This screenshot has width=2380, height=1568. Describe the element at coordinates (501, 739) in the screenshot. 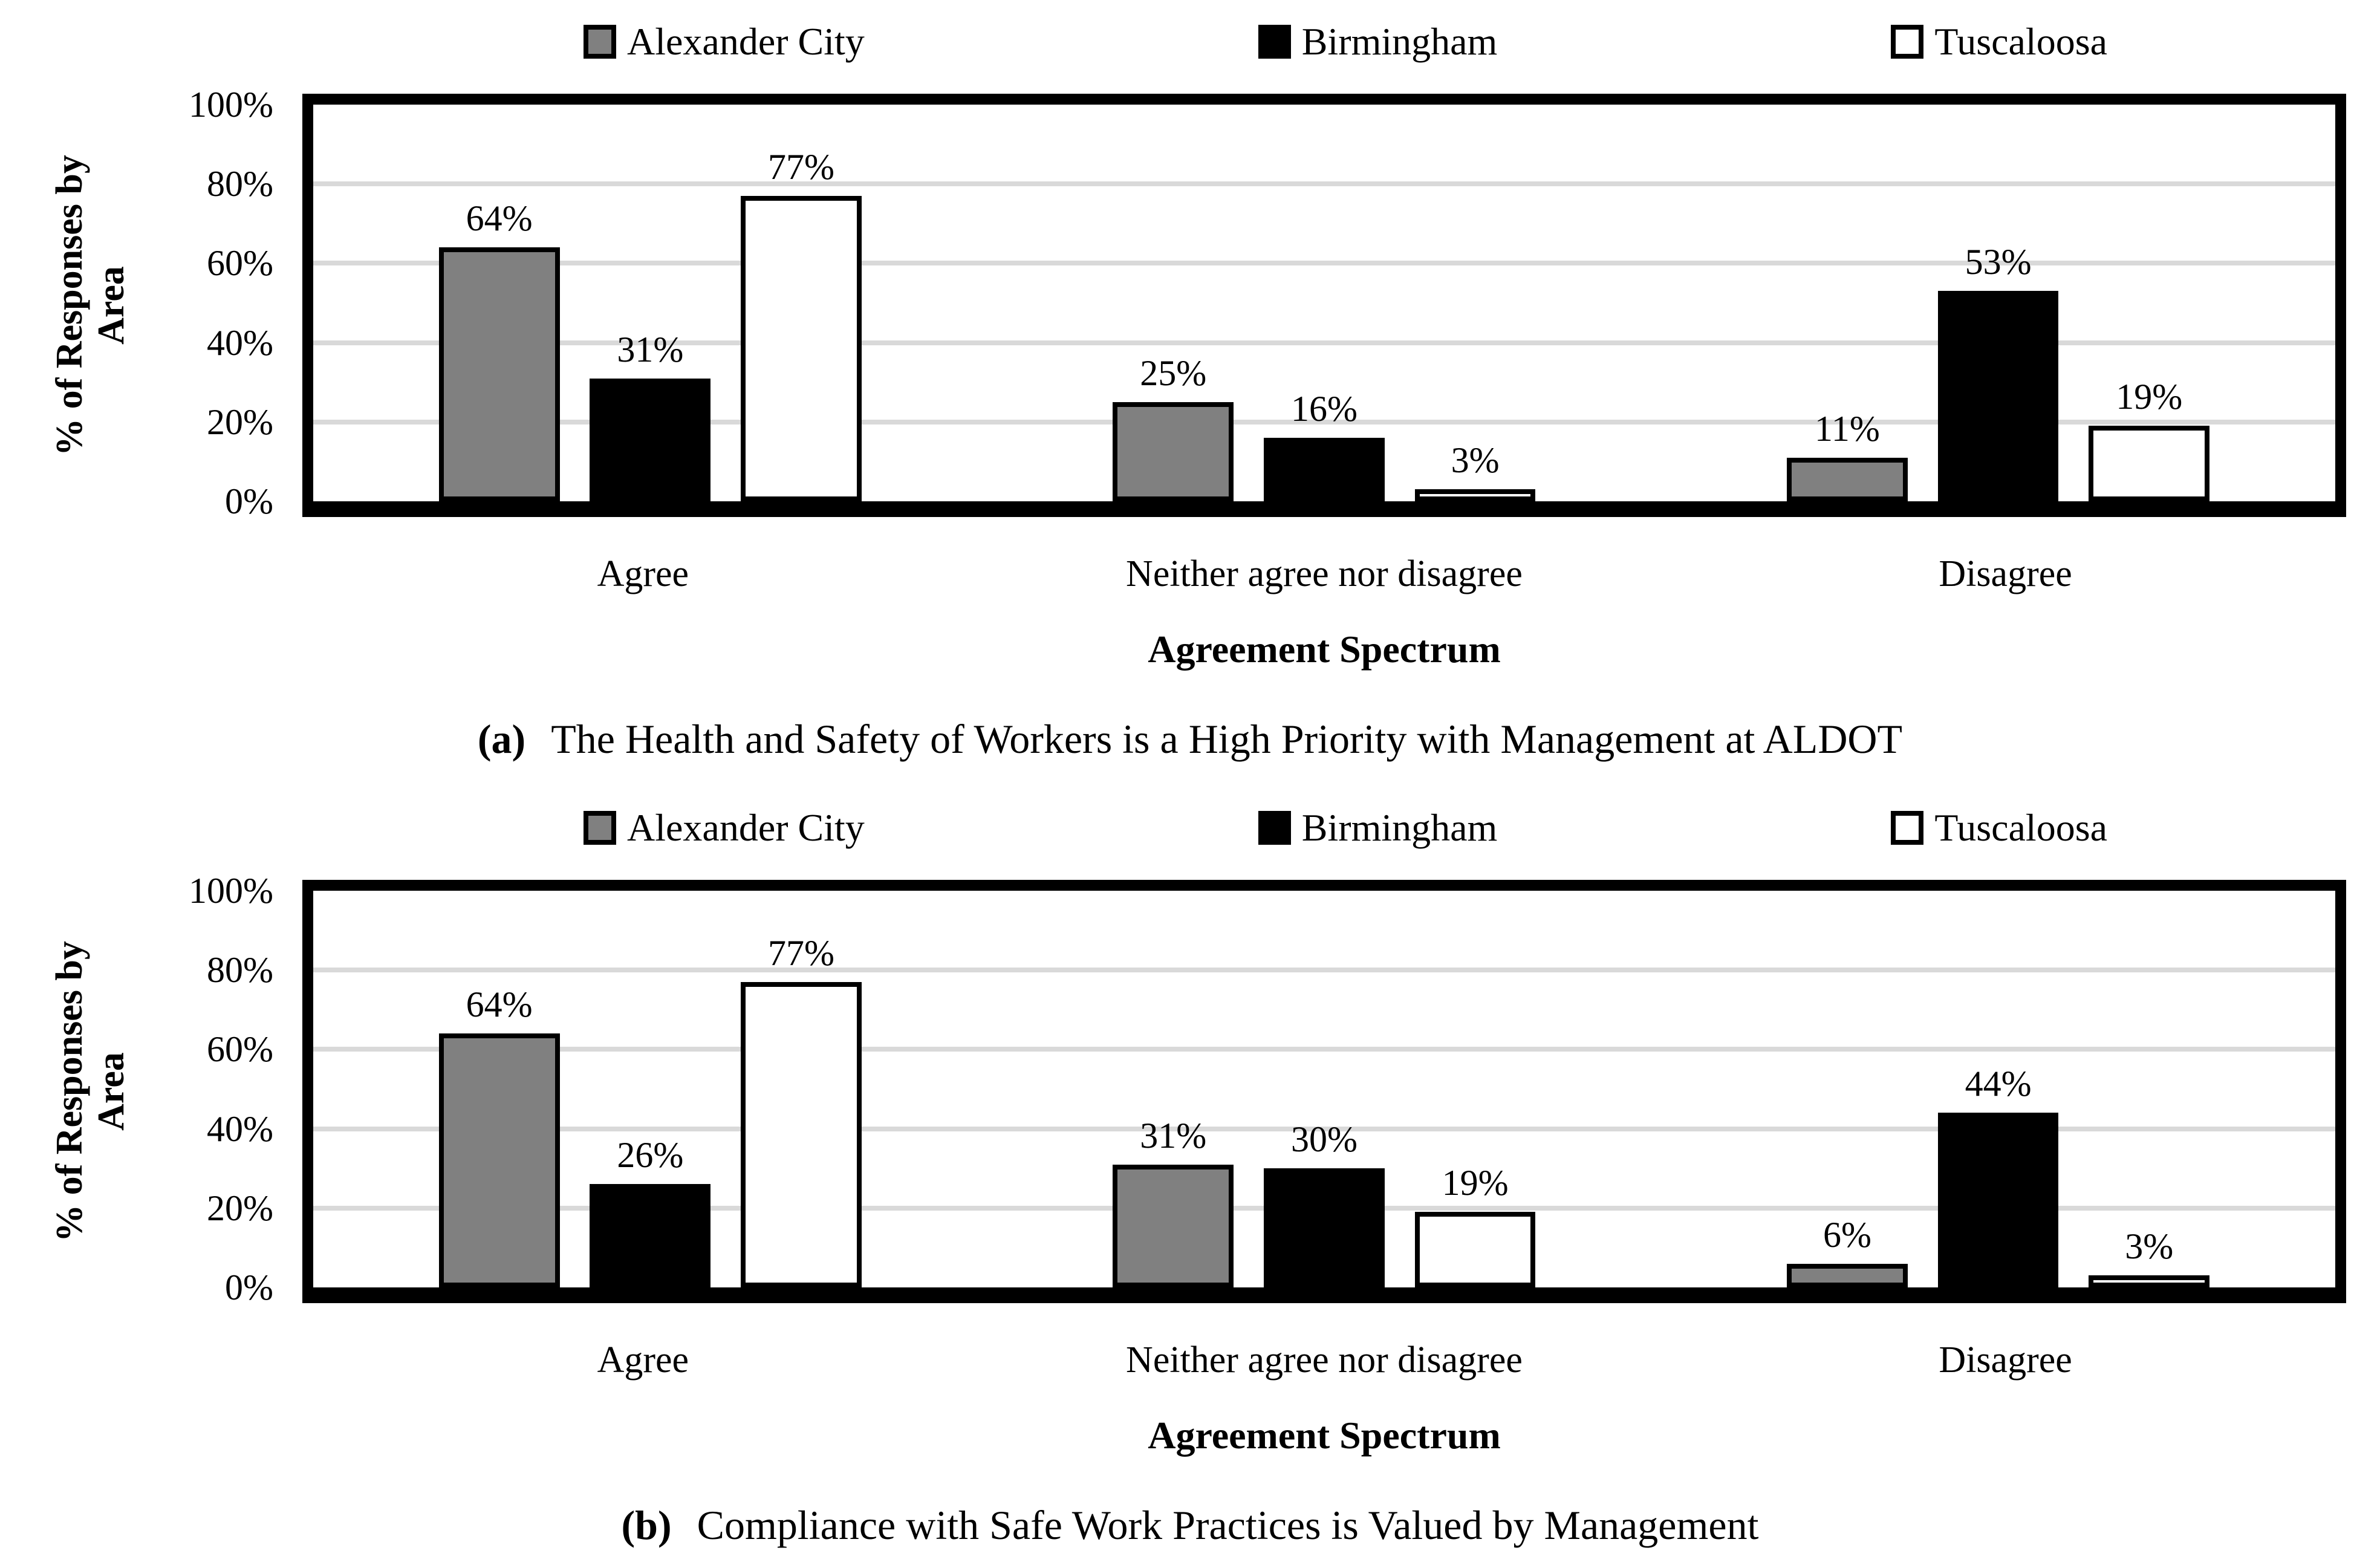

I see `caption-panel-label: (a)` at that location.